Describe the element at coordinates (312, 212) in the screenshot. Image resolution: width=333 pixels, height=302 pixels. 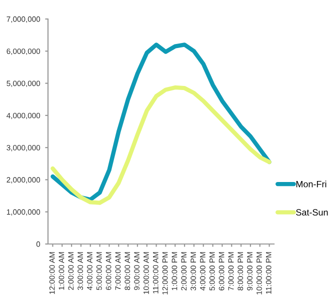
I see `legend-label: Sat-Sun` at that location.